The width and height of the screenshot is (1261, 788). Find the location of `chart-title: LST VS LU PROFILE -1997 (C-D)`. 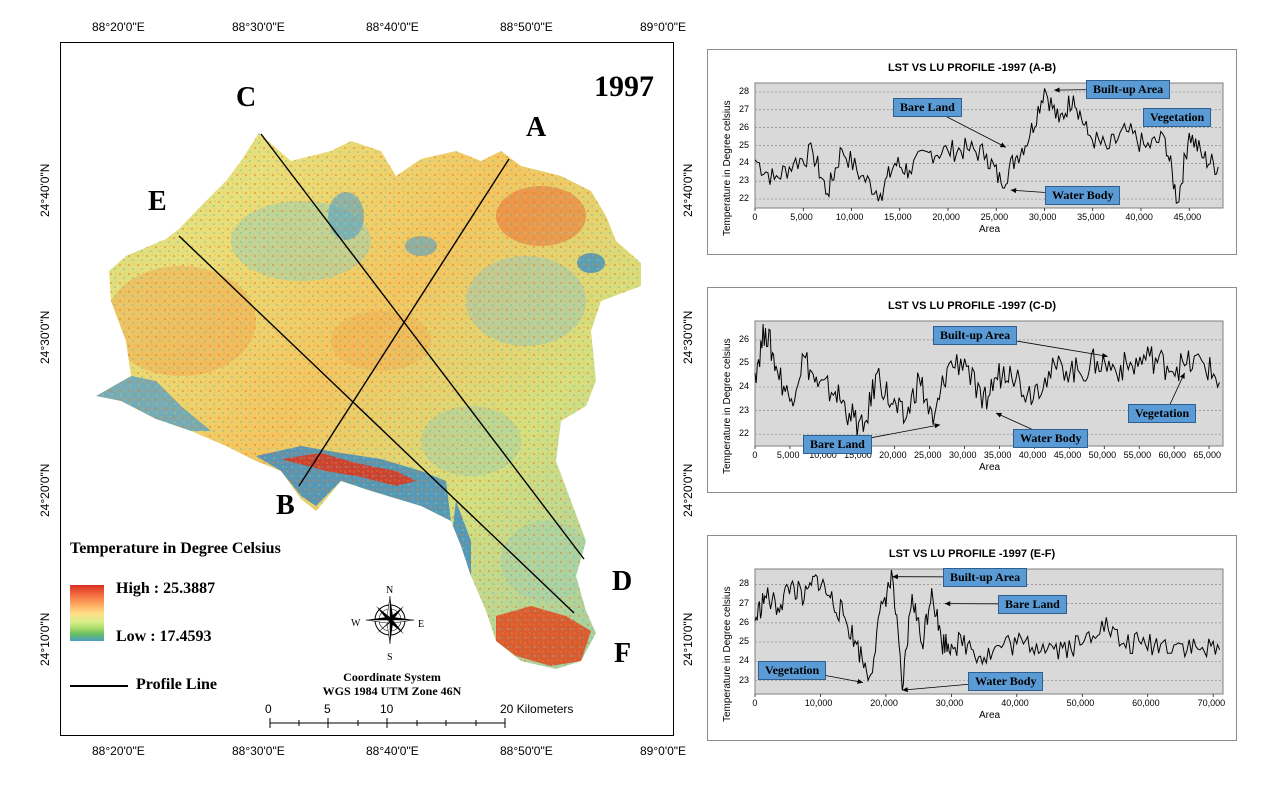

chart-title: LST VS LU PROFILE -1997 (C-D) is located at coordinates (972, 306).